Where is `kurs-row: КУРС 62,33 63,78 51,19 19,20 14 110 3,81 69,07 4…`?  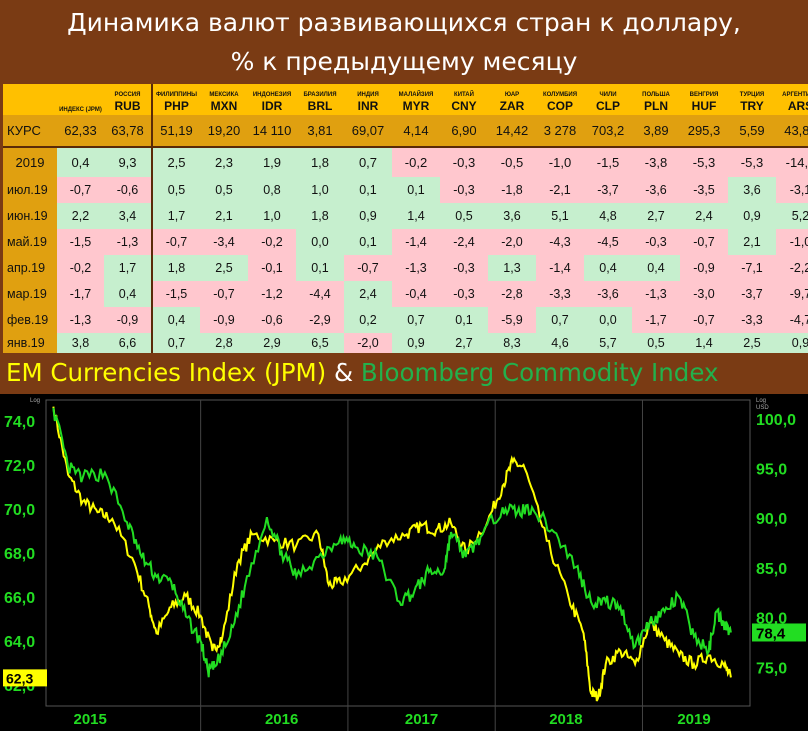
kurs-row: КУРС 62,33 63,78 51,19 19,20 14 110 3,81 69,07 4… is located at coordinates (405, 131).